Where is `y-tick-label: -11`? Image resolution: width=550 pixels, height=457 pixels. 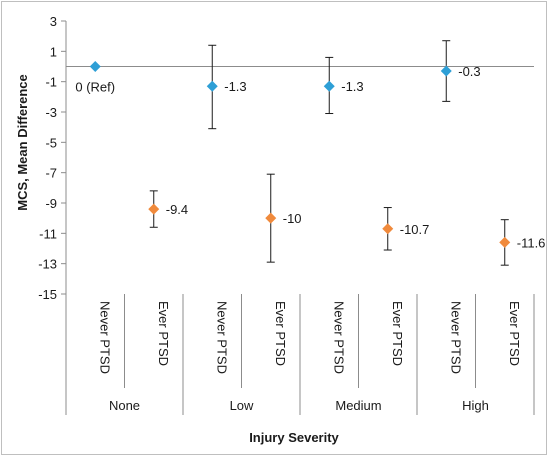 y-tick-label: -11 is located at coordinates (48, 233).